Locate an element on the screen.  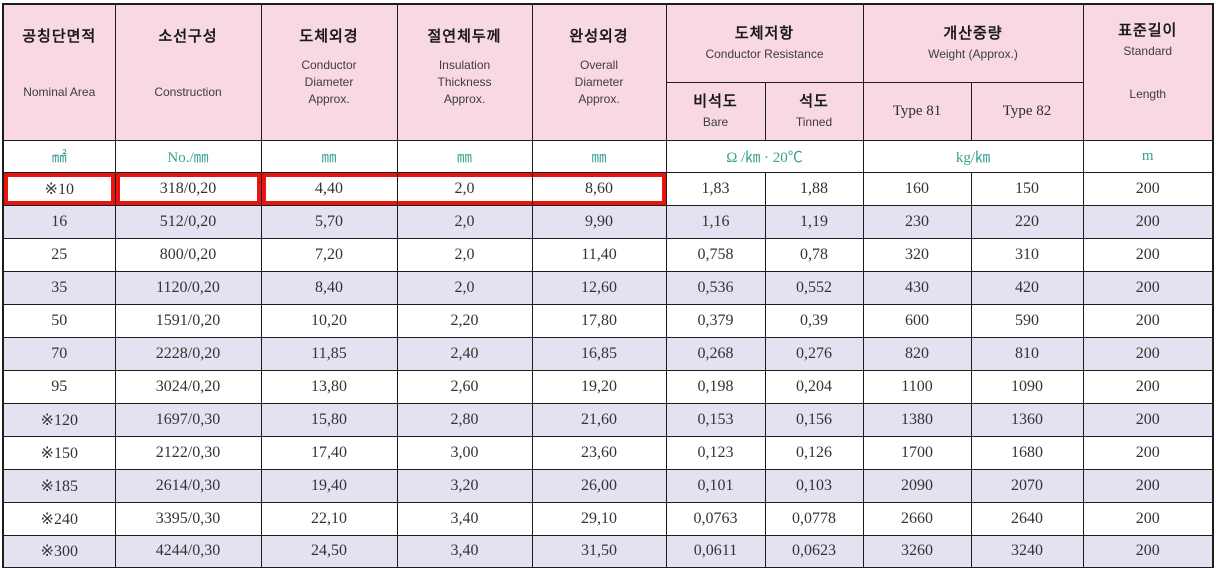
header-conductor-resistance-group: 도체저항 Conductor Resistance is located at coordinates (764, 43).